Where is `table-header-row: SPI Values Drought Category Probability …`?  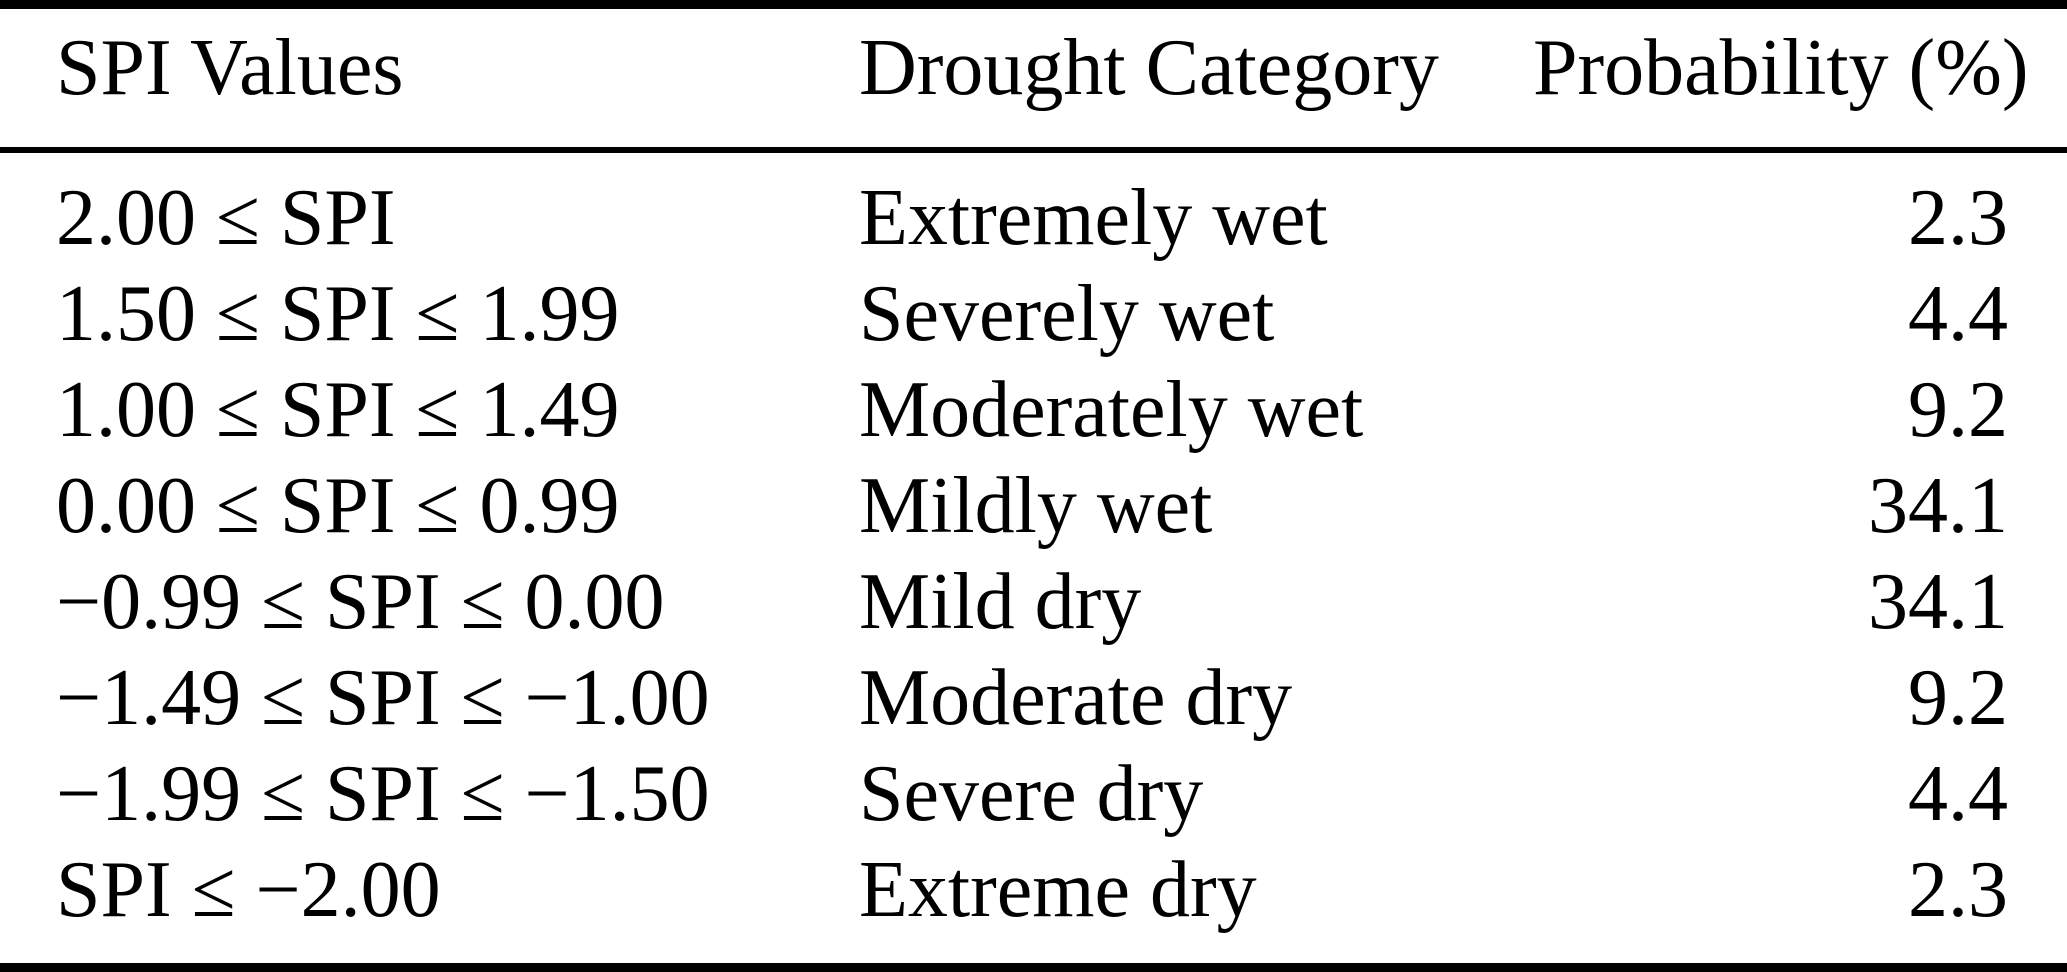 table-header-row: SPI Values Drought Category Probability … is located at coordinates (1033, 68).